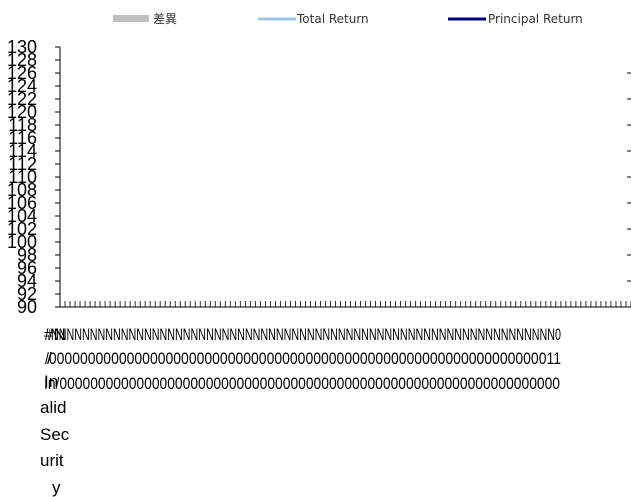 This screenshot has width=631, height=497. What do you see at coordinates (22, 47) in the screenshot?
I see `y-tick-label: 130` at bounding box center [22, 47].